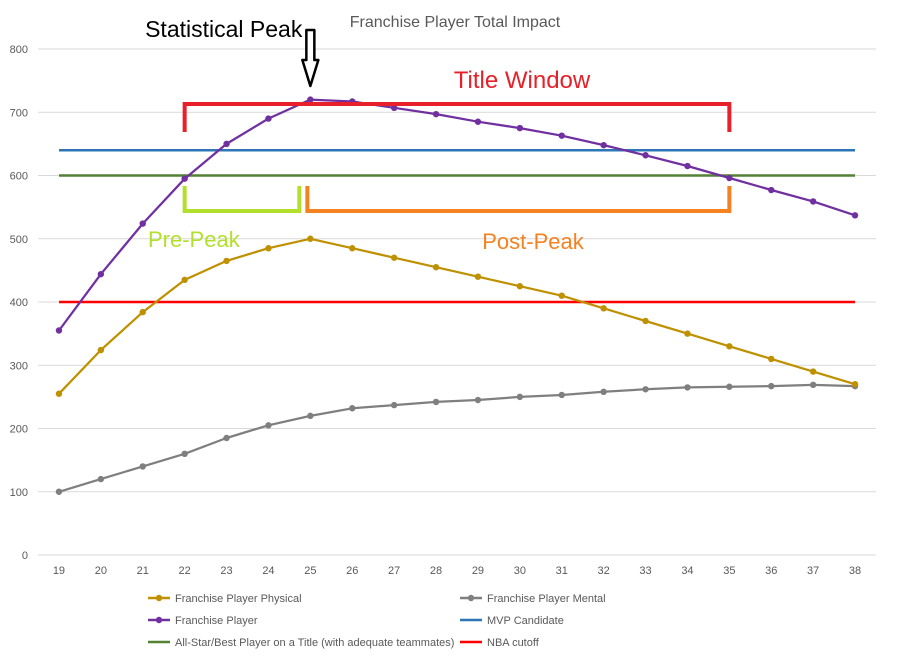 The image size is (911, 661). I want to click on legend-label: MVP Candidate, so click(525, 621).